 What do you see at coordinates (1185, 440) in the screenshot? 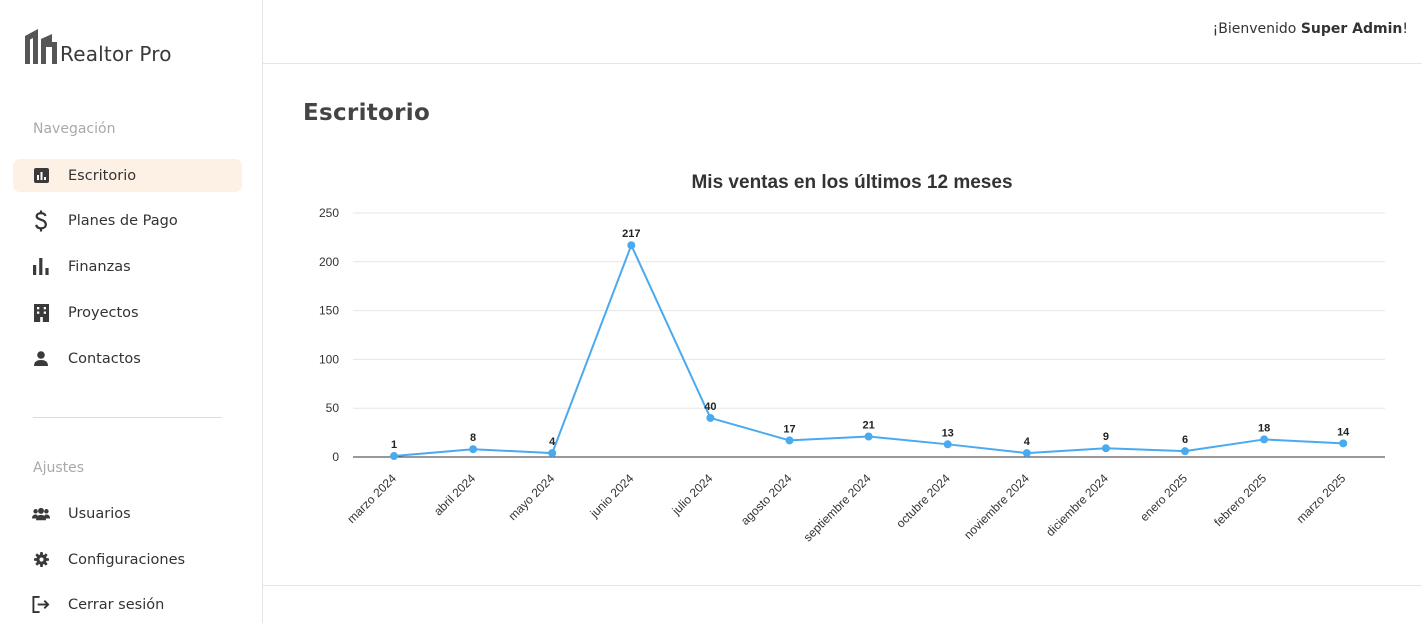
I see `data-label: 6` at bounding box center [1185, 440].